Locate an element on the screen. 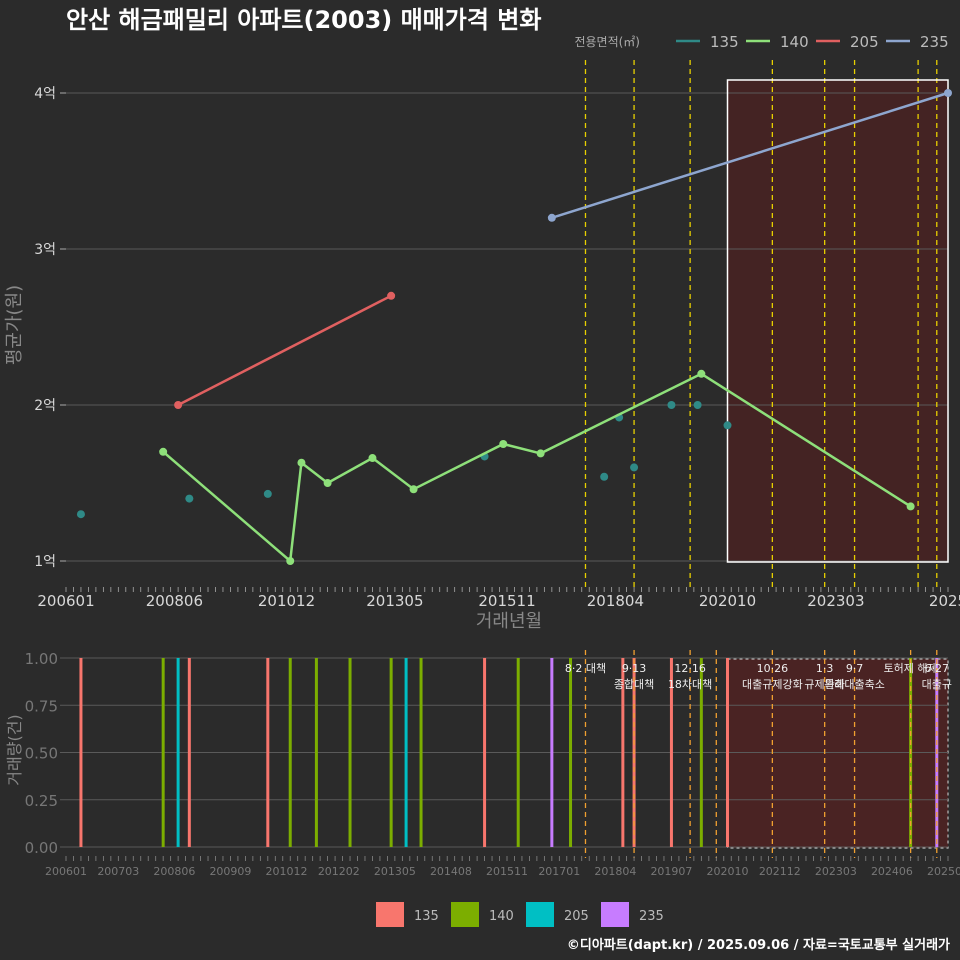 The height and width of the screenshot is (960, 960). policy-label: 6·27 대출규 is located at coordinates (937, 676).